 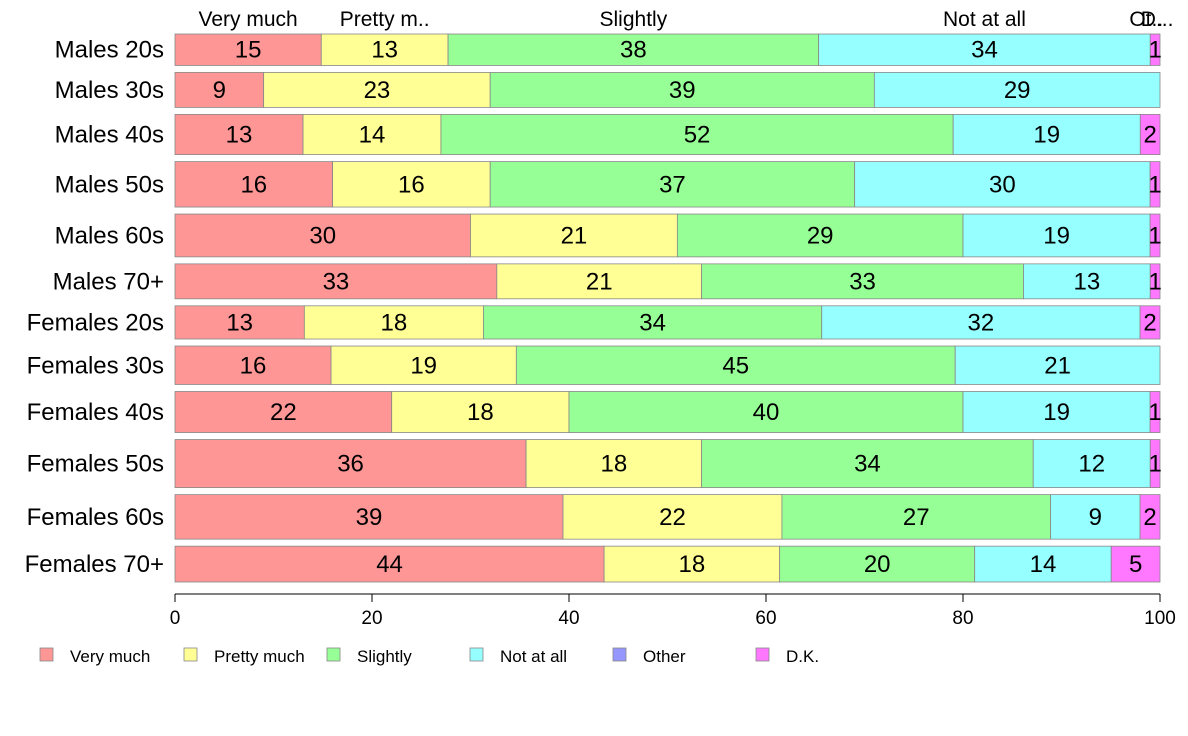 What do you see at coordinates (533, 656) in the screenshot?
I see `legend-label: Not at all` at bounding box center [533, 656].